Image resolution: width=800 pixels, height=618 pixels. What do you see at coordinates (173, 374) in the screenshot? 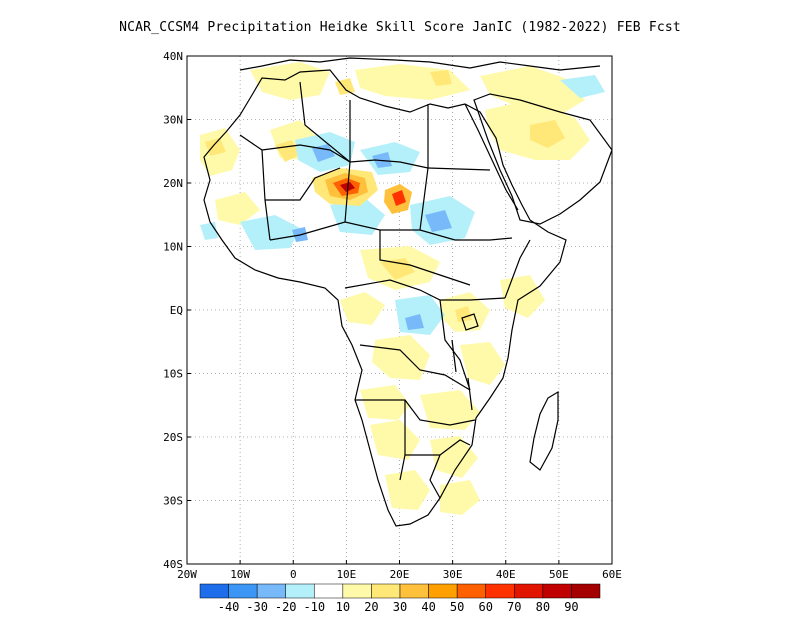
I see `lat-tick-label: 10S` at bounding box center [173, 374].